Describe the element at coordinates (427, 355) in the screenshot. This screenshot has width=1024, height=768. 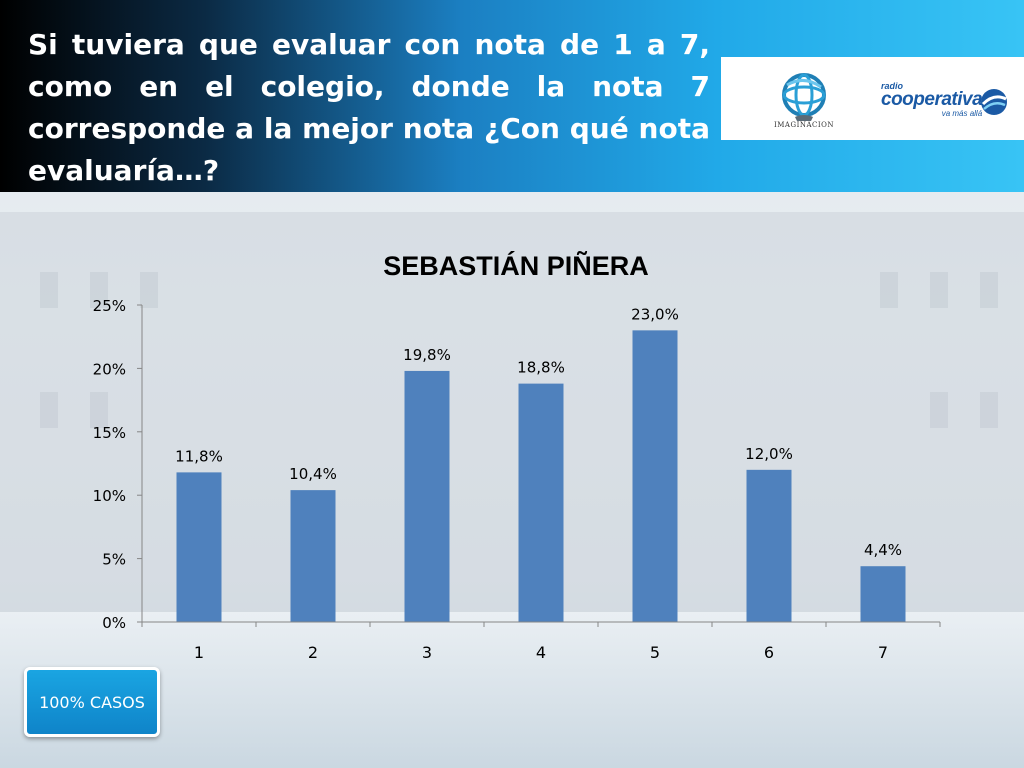
I see `data-label: 19,8%` at that location.